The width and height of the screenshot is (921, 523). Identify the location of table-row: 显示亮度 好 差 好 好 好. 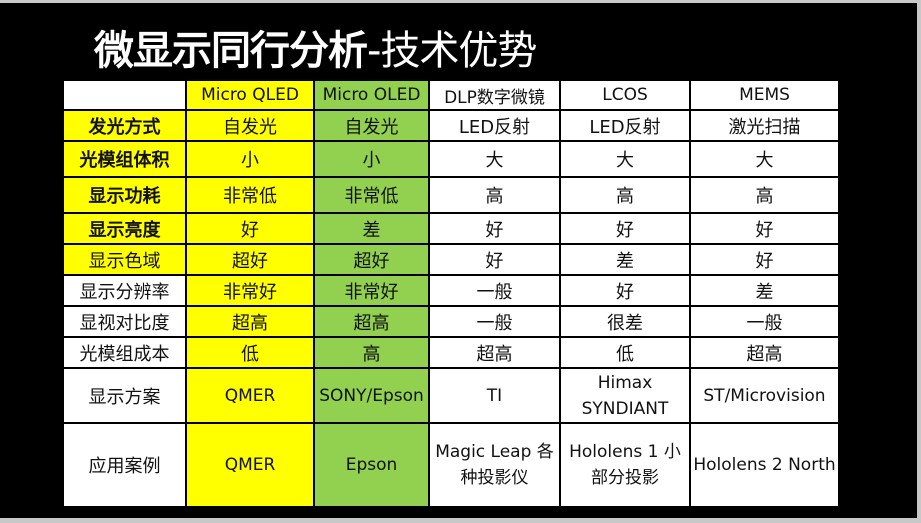
(451, 228).